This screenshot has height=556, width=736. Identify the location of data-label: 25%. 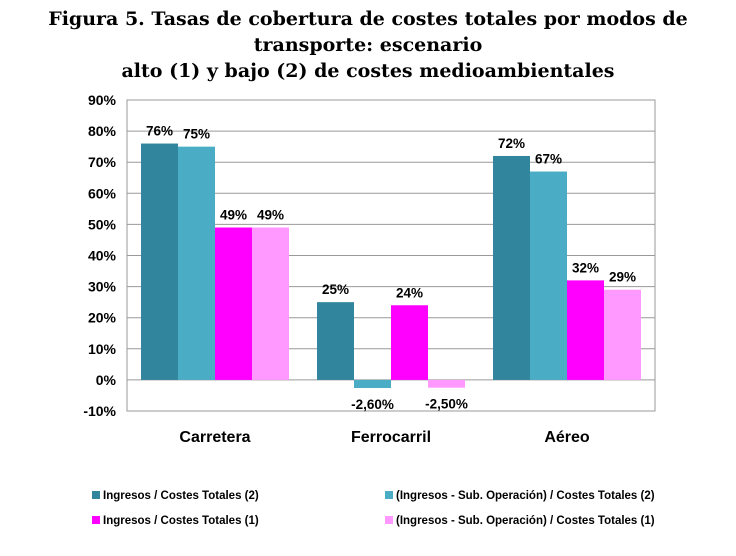
(335, 289).